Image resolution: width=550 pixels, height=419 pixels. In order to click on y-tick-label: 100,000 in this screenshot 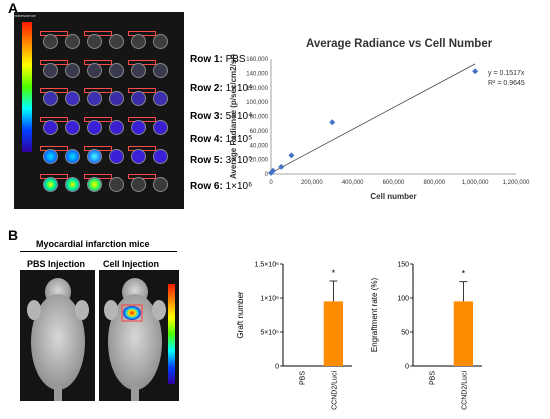, I will do `click(257, 103)`.